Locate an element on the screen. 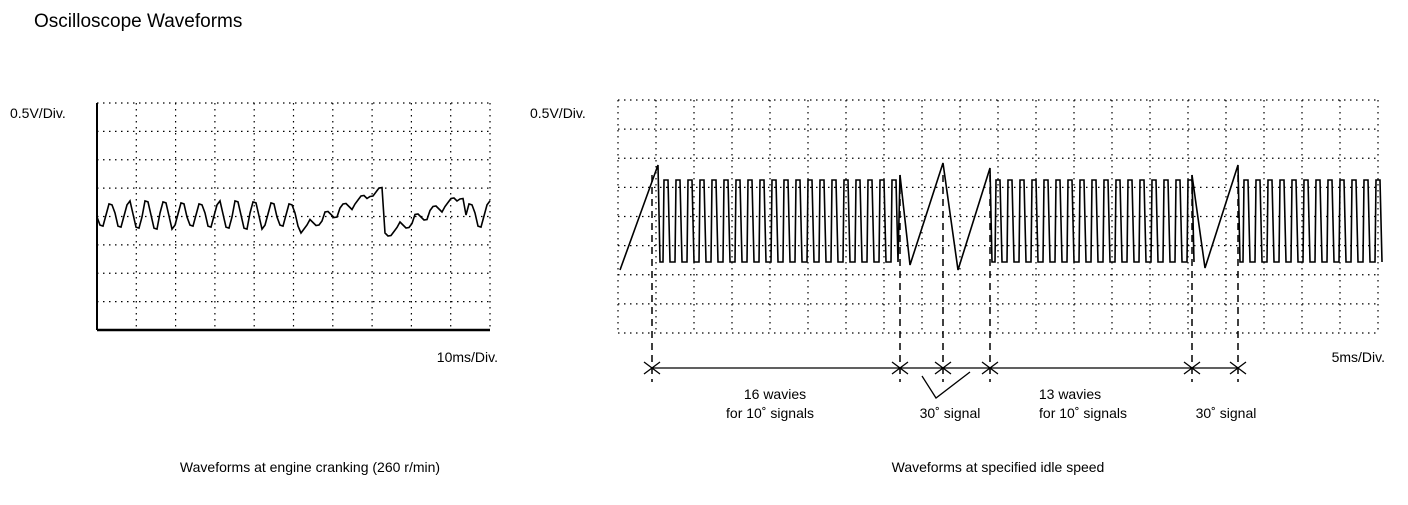  cranking-waveform is located at coordinates (293, 211).